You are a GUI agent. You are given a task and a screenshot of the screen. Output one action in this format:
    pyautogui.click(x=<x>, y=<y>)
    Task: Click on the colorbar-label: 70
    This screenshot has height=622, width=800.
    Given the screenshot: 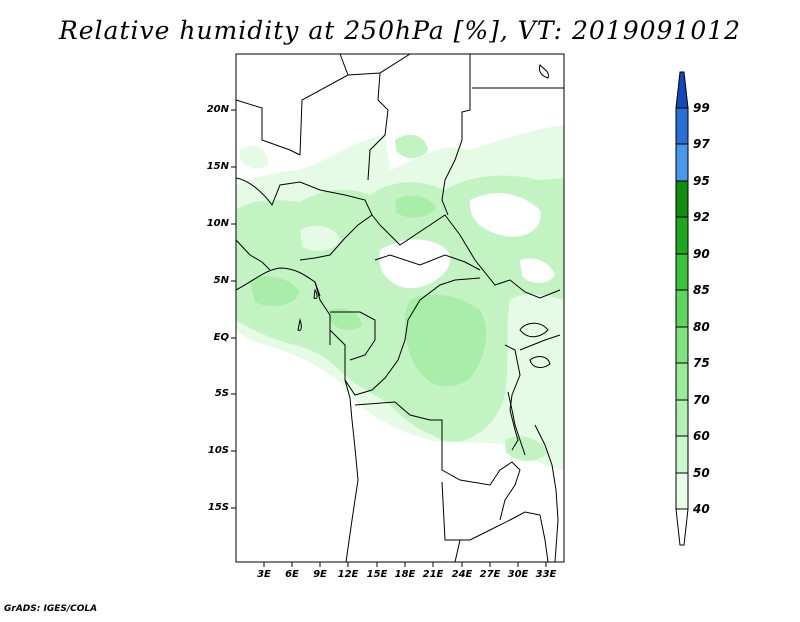 What is the action you would take?
    pyautogui.click(x=701, y=400)
    